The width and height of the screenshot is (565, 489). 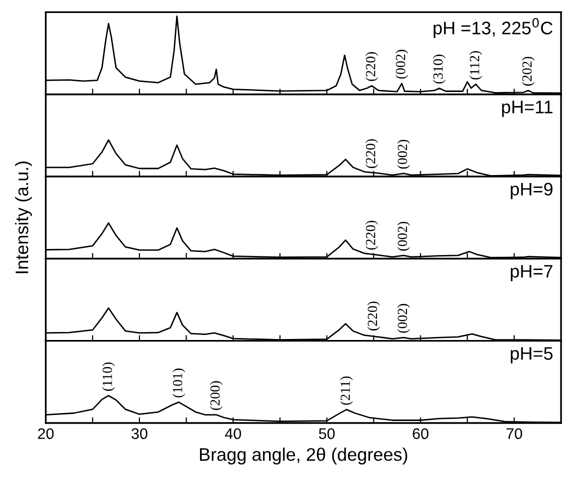 I want to click on annotation: (211), so click(x=346, y=390).